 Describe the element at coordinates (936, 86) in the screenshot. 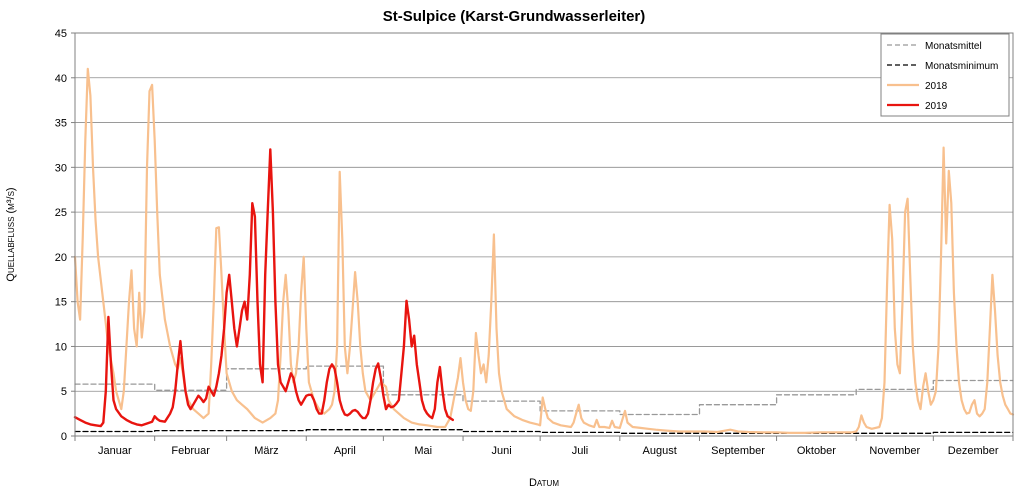

I see `legend-label-2018: 2018` at that location.